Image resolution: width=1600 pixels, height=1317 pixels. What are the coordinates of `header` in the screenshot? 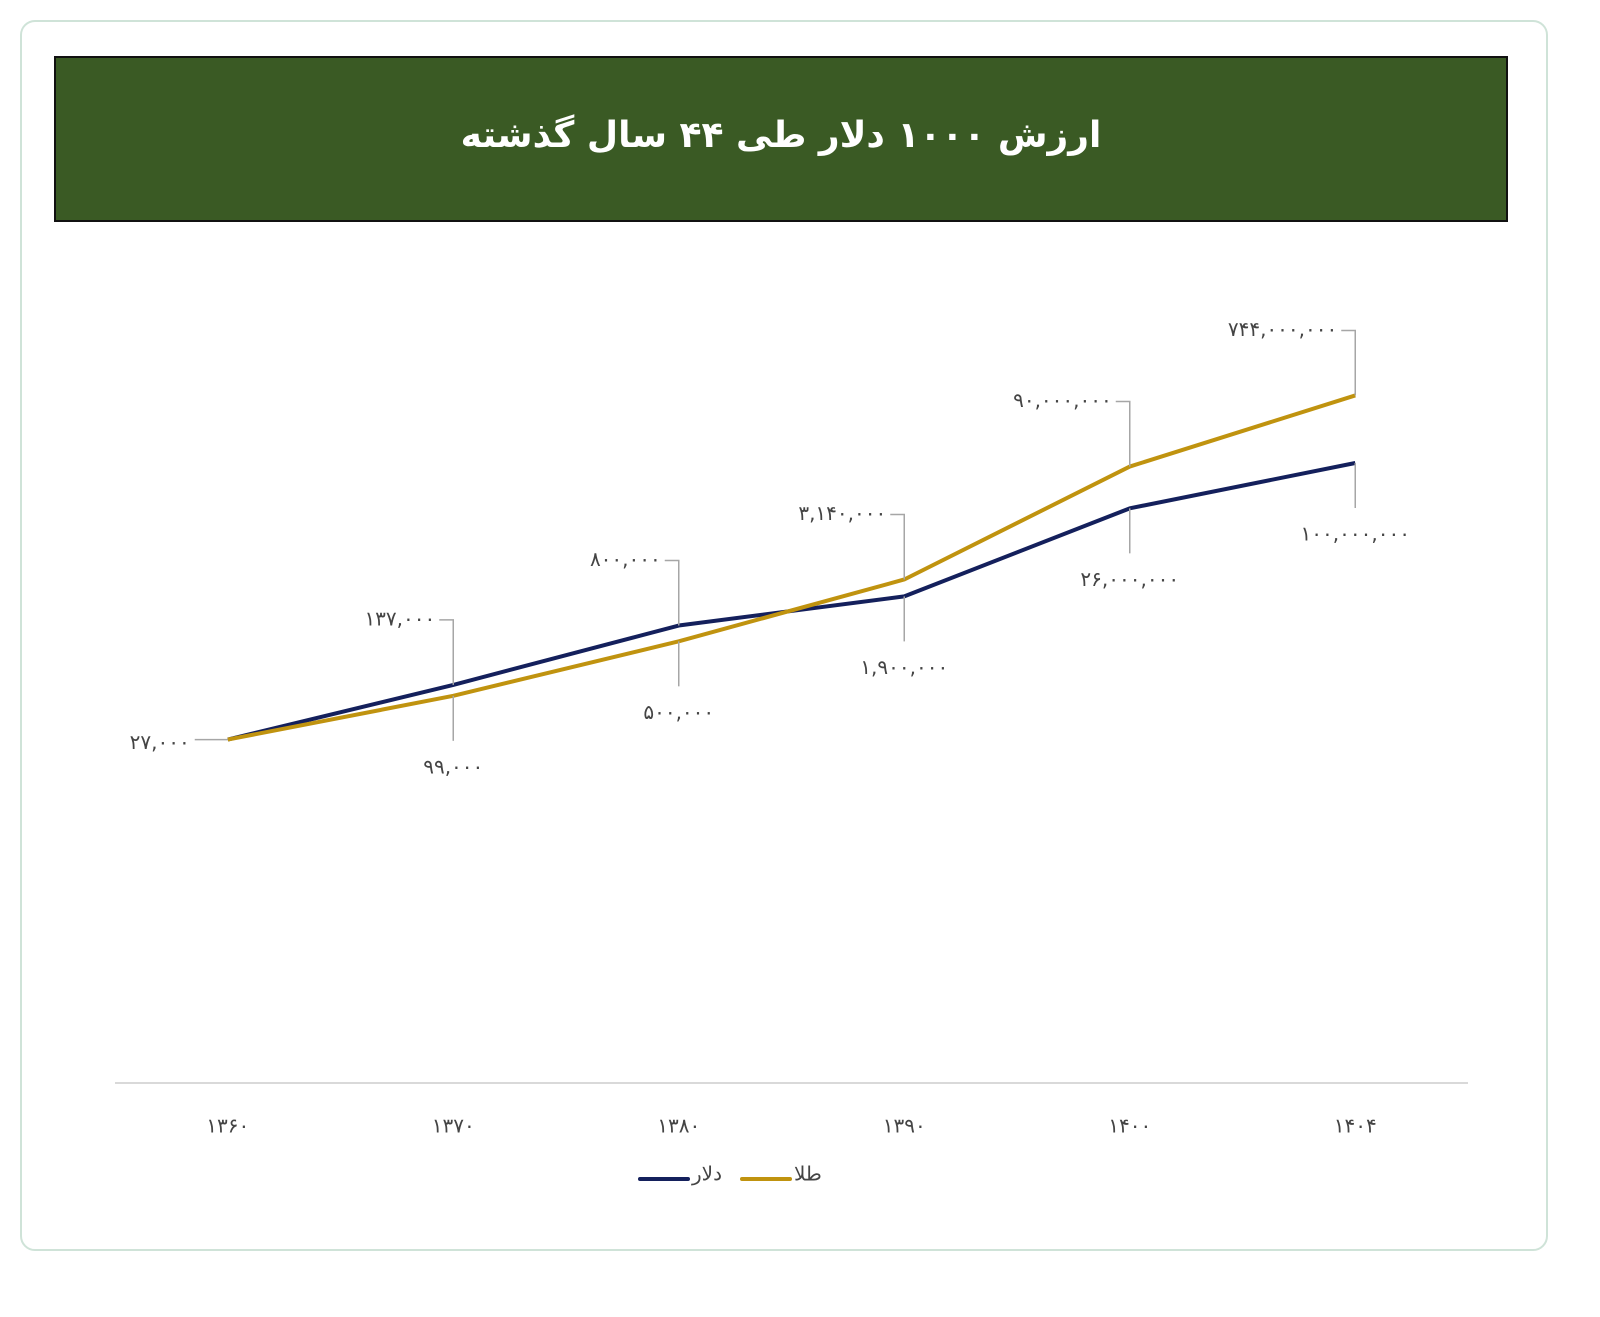 It's located at (781, 139).